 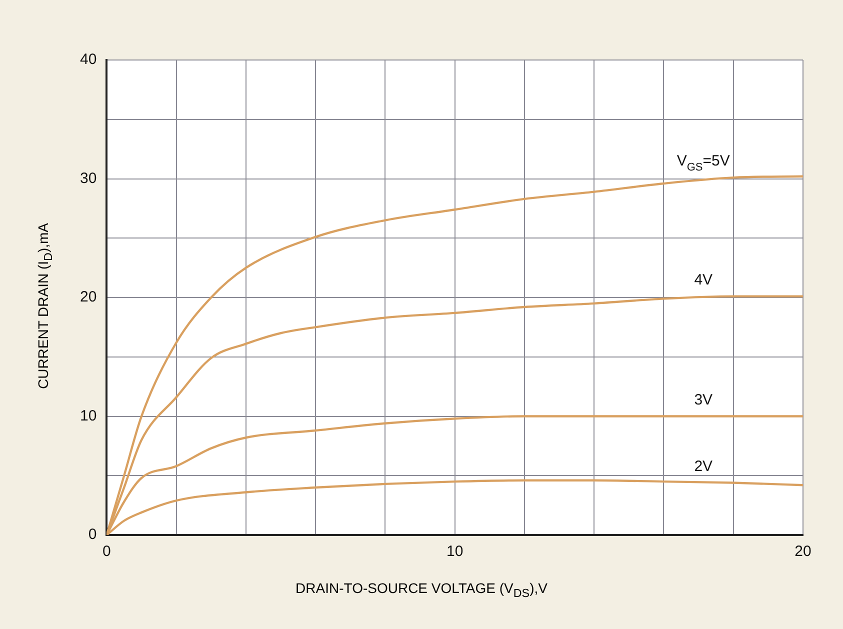 What do you see at coordinates (455, 551) in the screenshot?
I see `x-tick-label: 10` at bounding box center [455, 551].